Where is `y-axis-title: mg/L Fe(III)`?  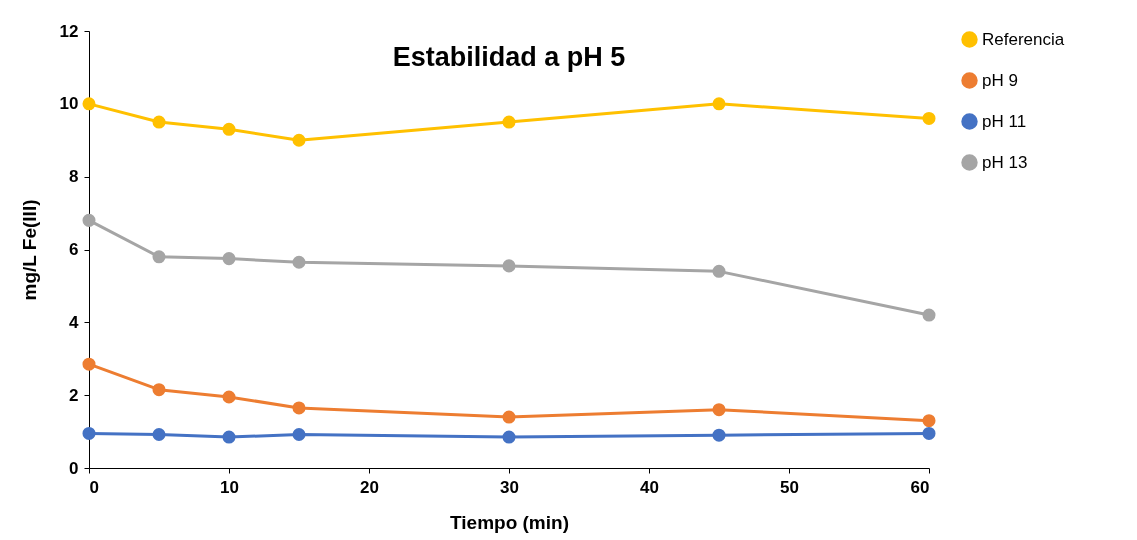 y-axis-title: mg/L Fe(III) is located at coordinates (29, 250).